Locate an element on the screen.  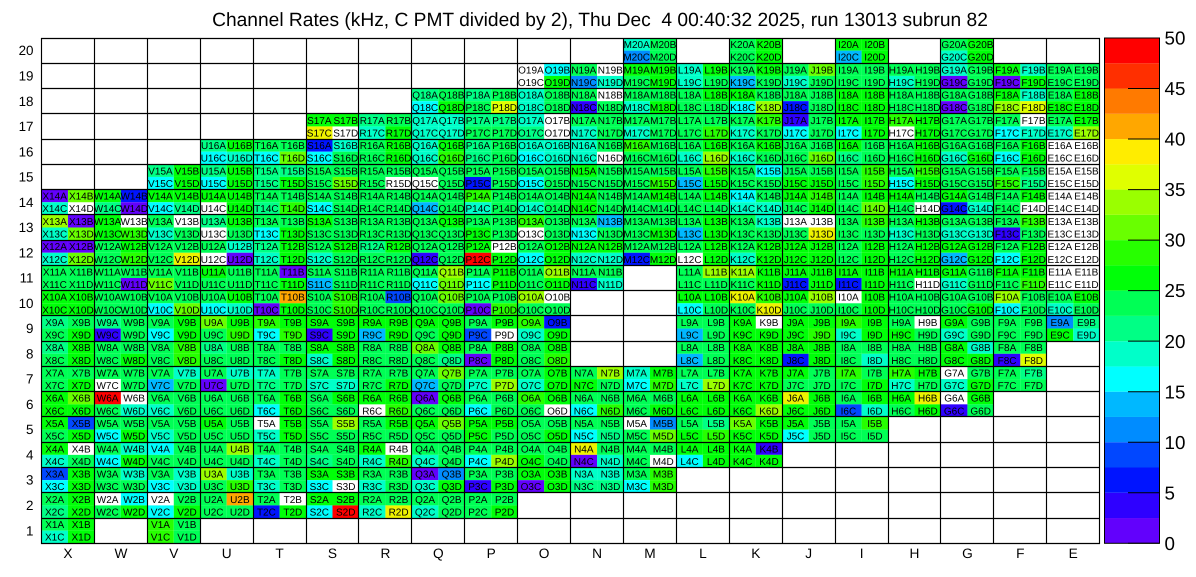
svg-text: Q4C is located at coordinates (425, 462).